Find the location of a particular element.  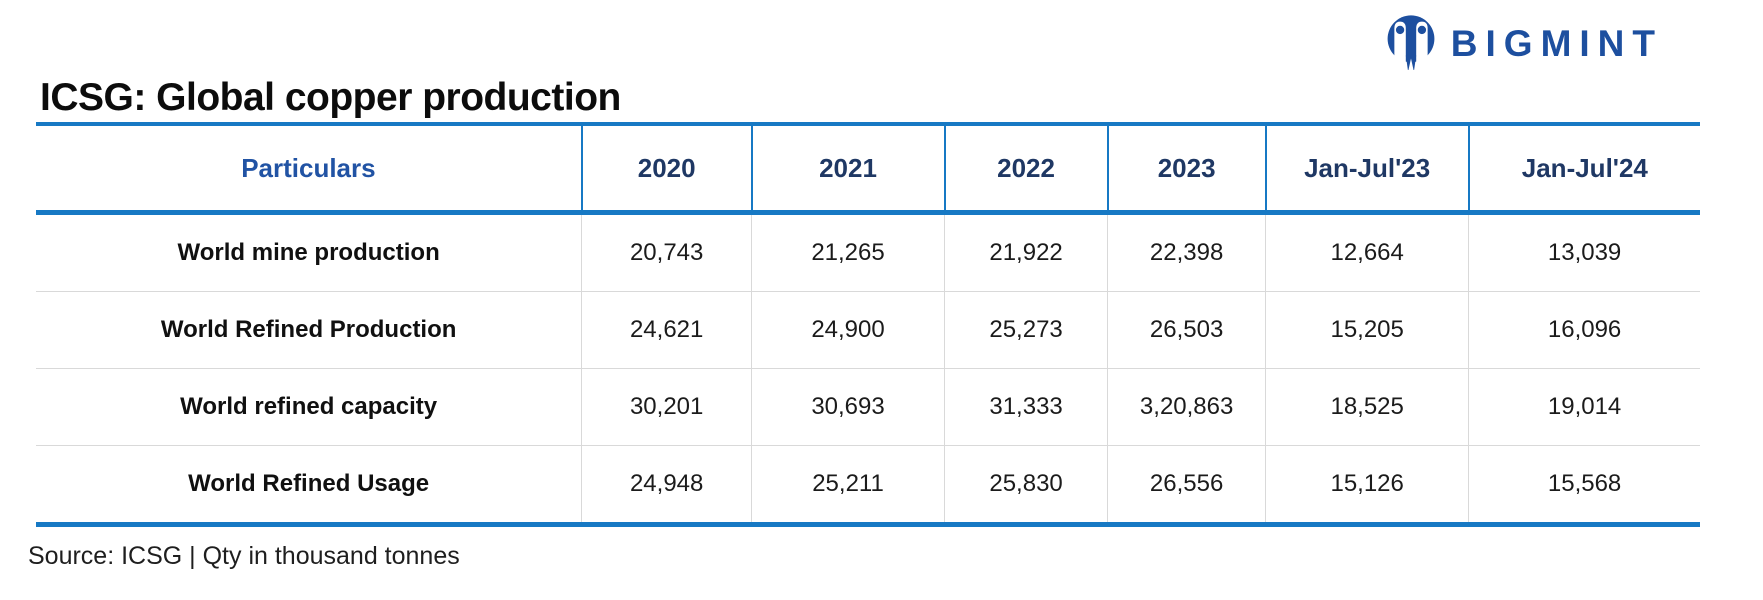

data-cell: 25,273 is located at coordinates (1026, 330).